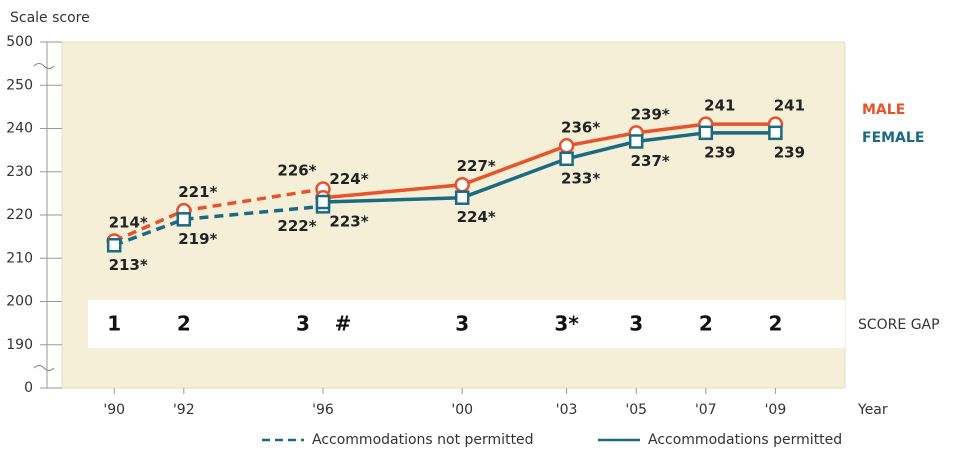  I want to click on y-tick-label: 250, so click(19, 85).